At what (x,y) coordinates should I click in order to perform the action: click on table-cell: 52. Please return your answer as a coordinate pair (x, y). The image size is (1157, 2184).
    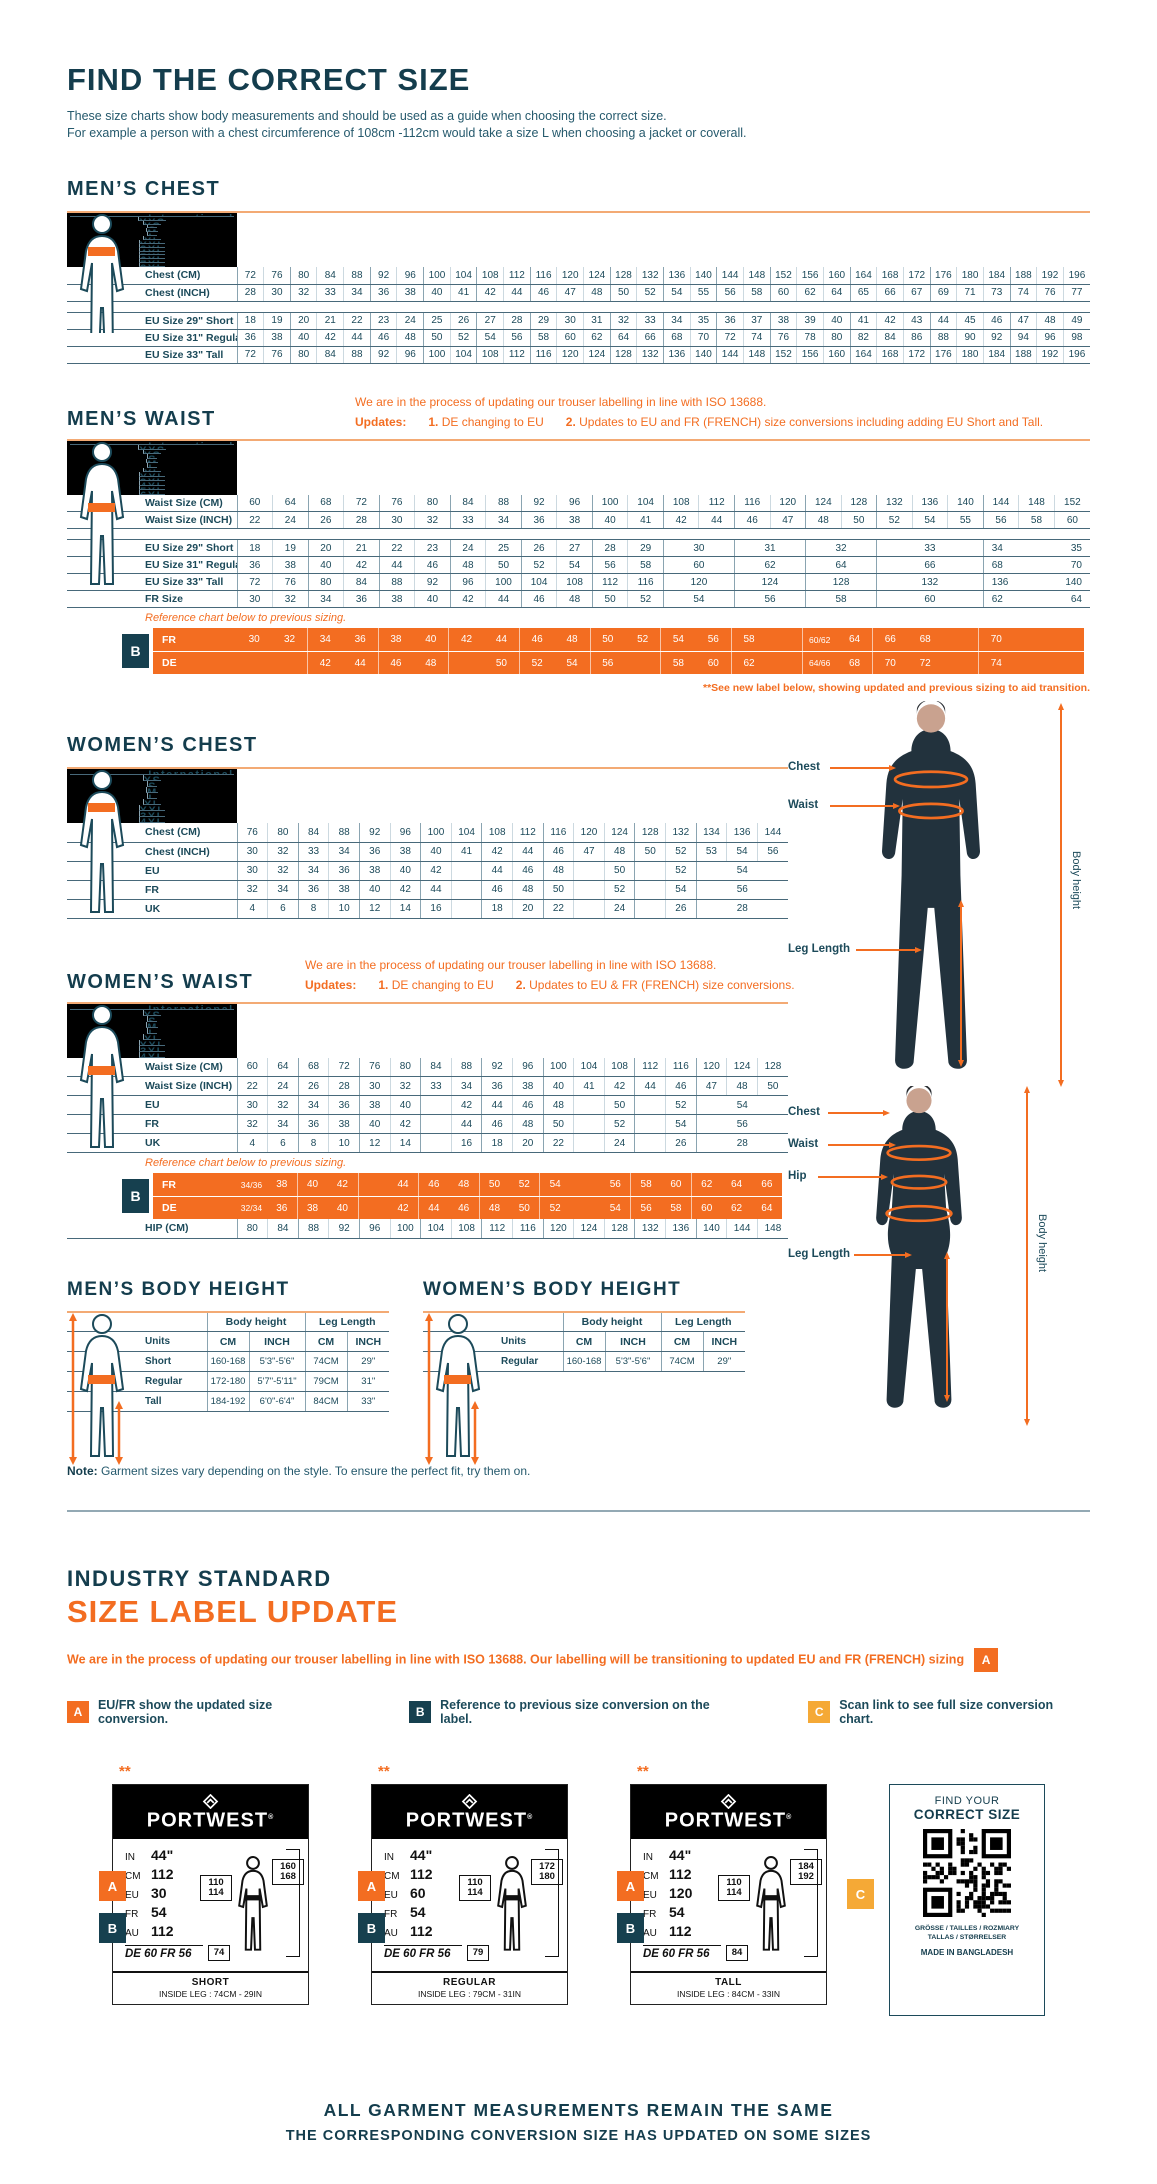
    Looking at the image, I should click on (681, 1105).